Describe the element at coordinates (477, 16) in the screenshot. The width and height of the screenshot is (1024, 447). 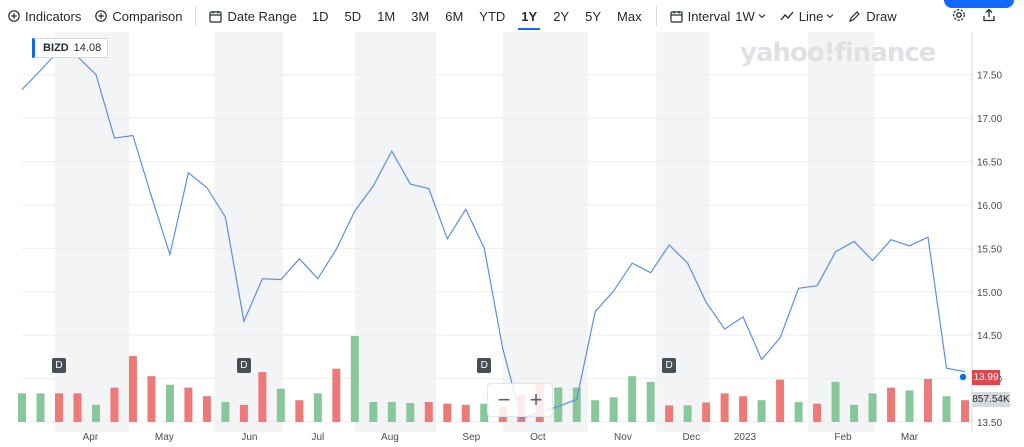
I see `range-selector: 1D 5D 1M 3M 6M YTD 1Y 2Y 5Y Max` at that location.